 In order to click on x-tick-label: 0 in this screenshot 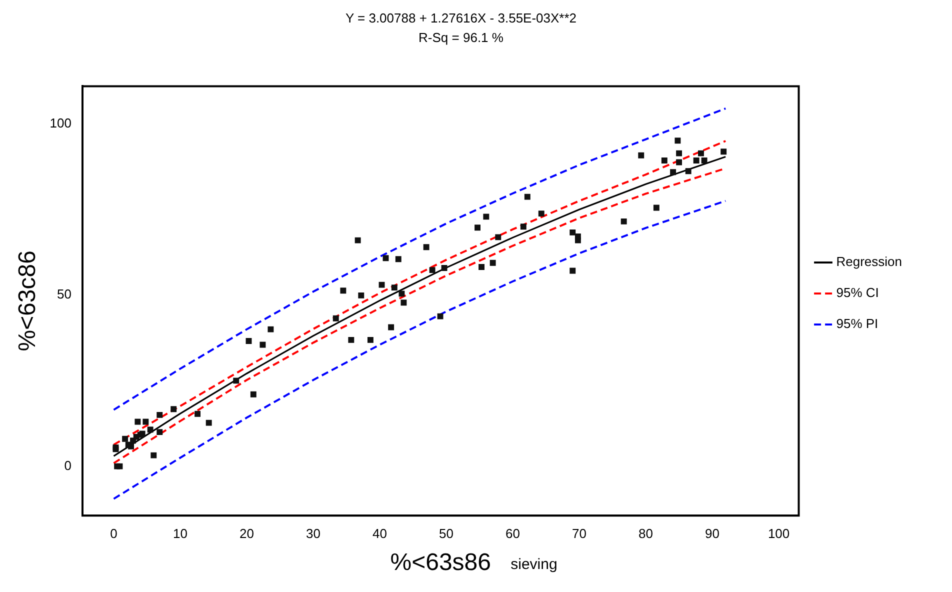, I will do `click(114, 533)`.